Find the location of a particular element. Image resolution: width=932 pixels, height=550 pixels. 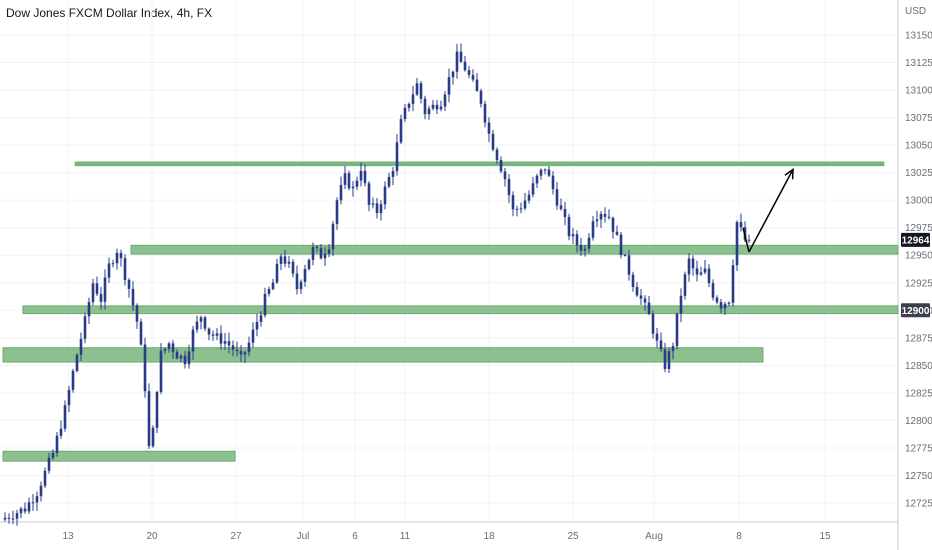

projection-arrow is located at coordinates (771, 210).